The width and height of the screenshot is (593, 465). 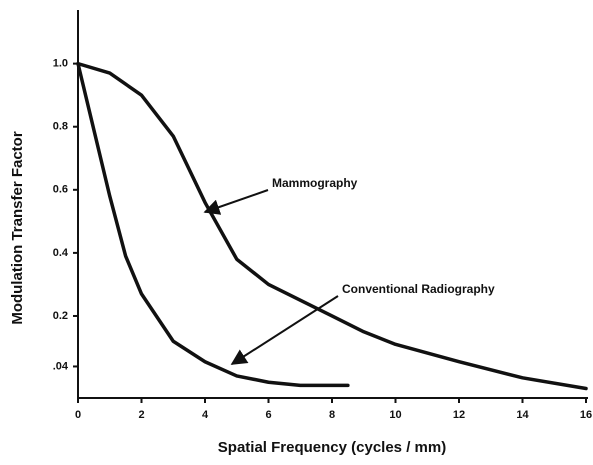 What do you see at coordinates (60, 127) in the screenshot?
I see `y-tick-label: 0.8` at bounding box center [60, 127].